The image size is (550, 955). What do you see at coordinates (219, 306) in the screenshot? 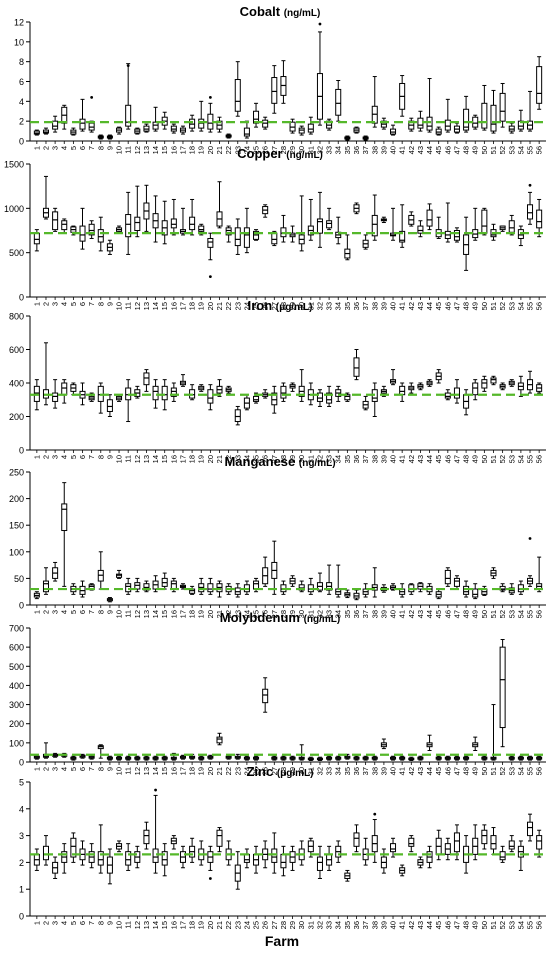
I see `x-tick-label: 21` at bounding box center [219, 306].